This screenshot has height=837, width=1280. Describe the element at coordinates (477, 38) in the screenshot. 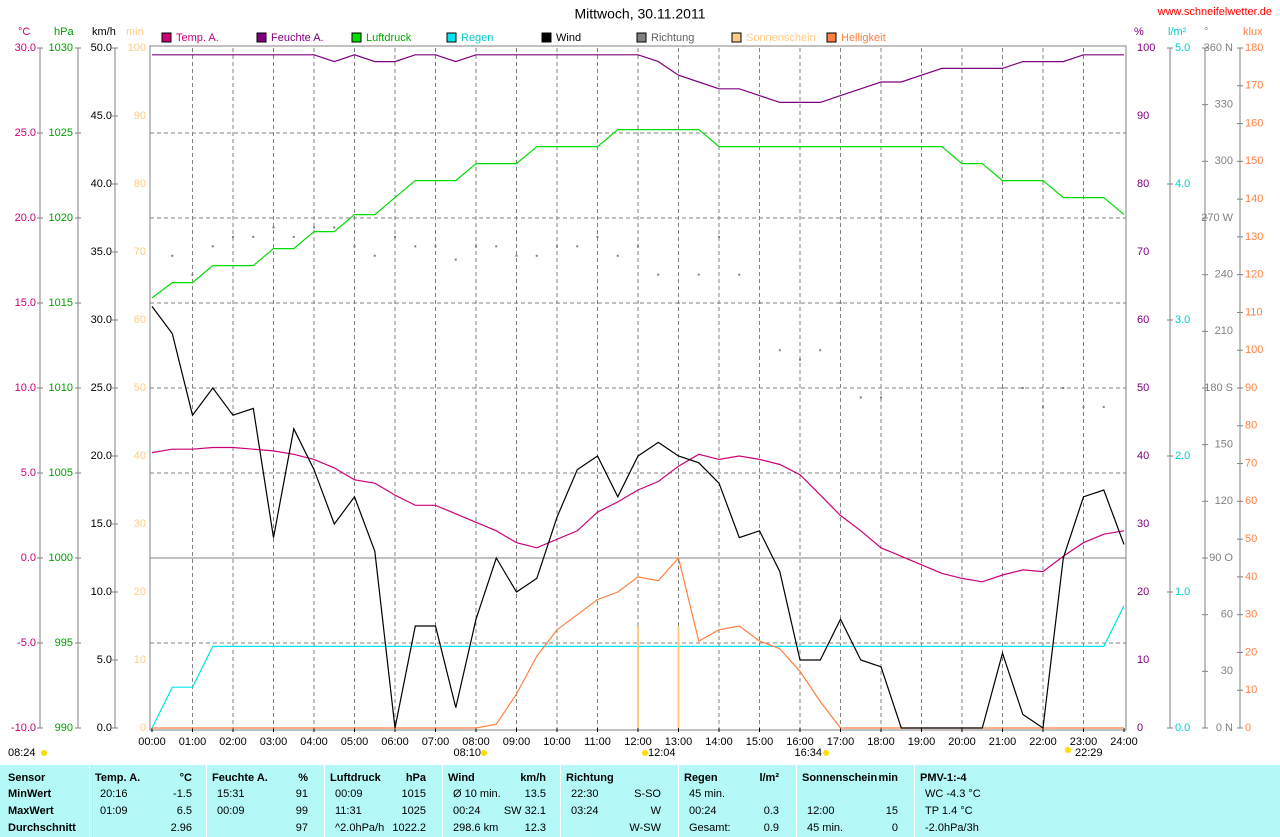

I see `legend-label: Regen` at that location.